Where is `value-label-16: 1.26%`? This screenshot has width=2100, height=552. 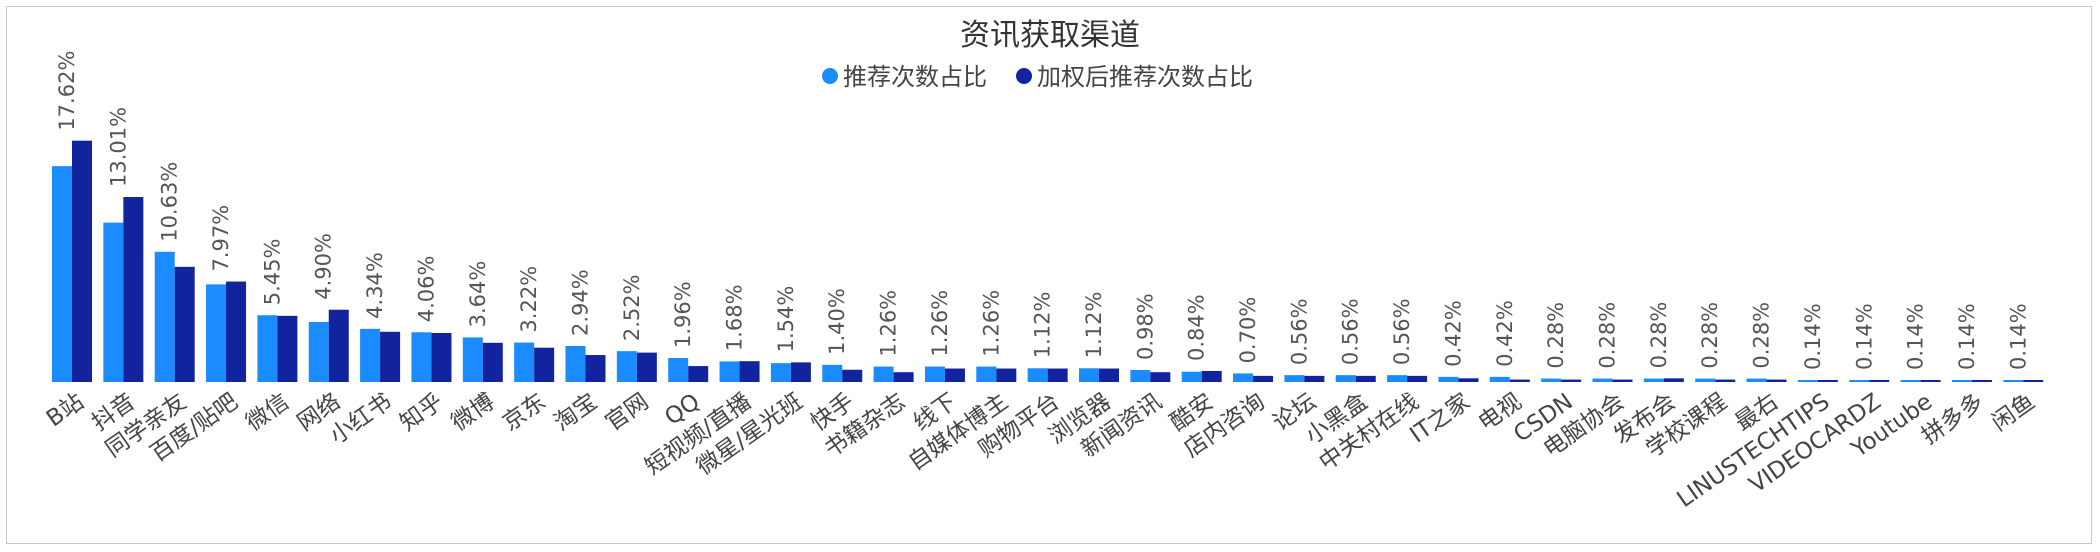
value-label-16: 1.26% is located at coordinates (889, 323).